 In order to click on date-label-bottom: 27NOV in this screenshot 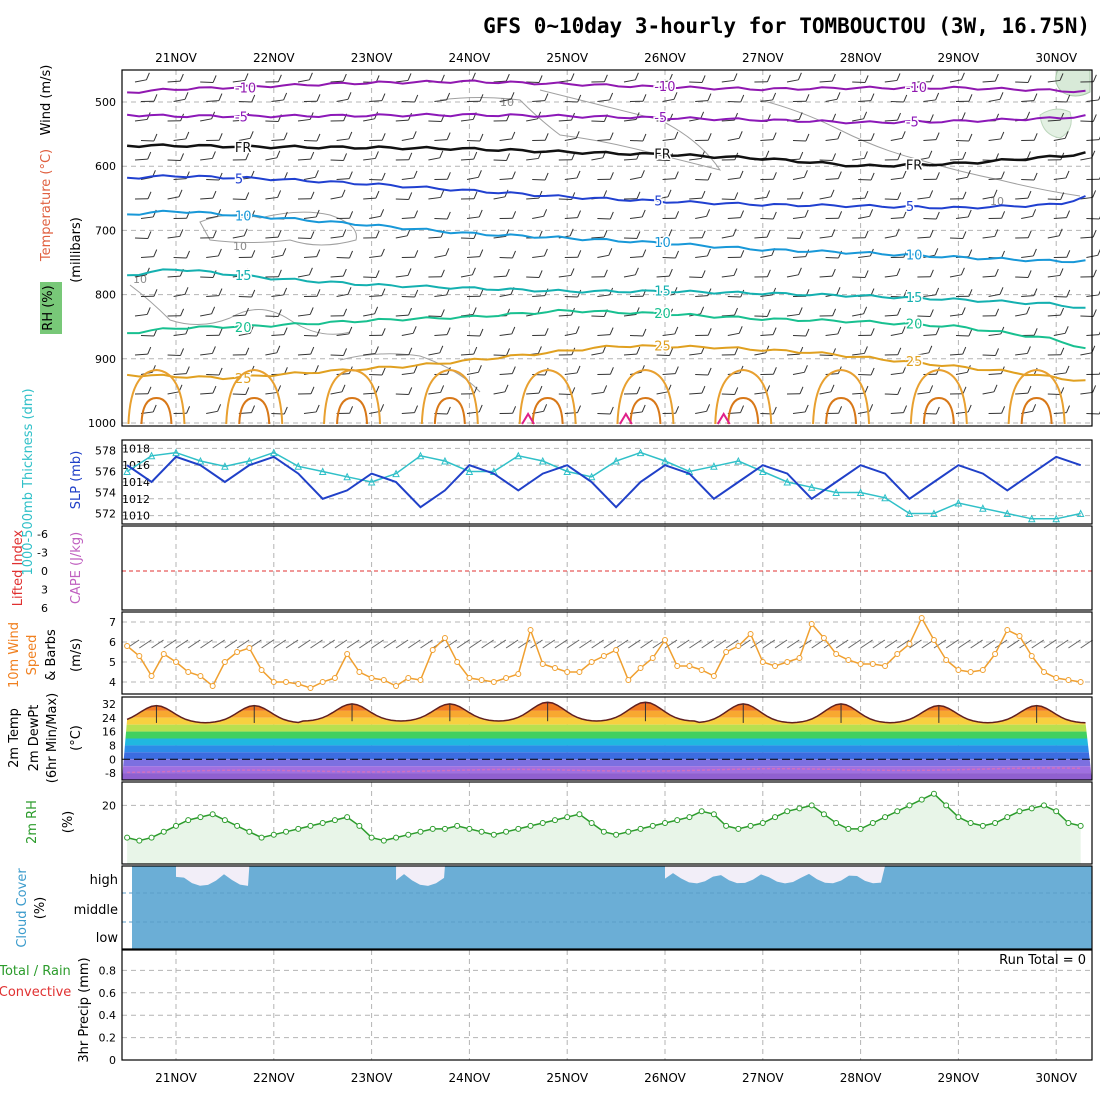, I will do `click(763, 1078)`.